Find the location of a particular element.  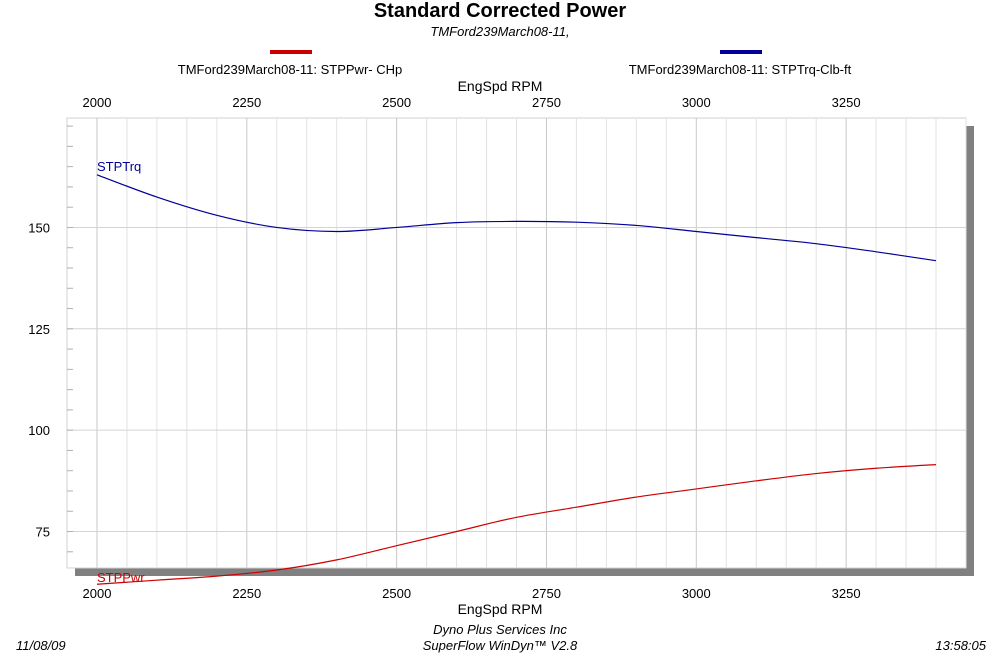

x-tick-label-bottom: 2250 is located at coordinates (246, 593).